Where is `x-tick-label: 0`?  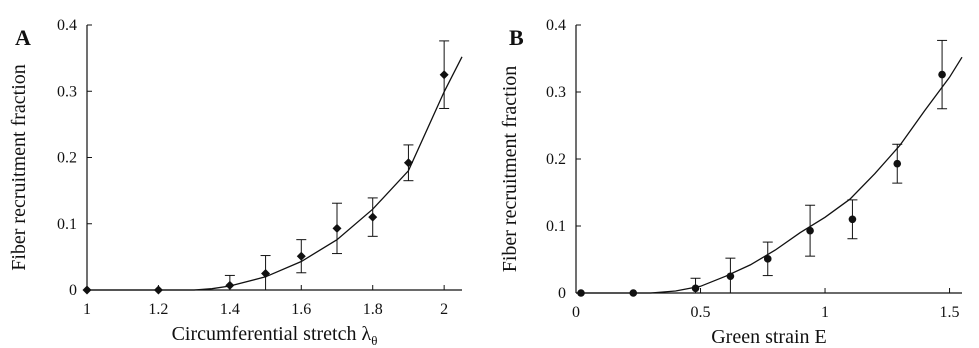 x-tick-label: 0 is located at coordinates (576, 312).